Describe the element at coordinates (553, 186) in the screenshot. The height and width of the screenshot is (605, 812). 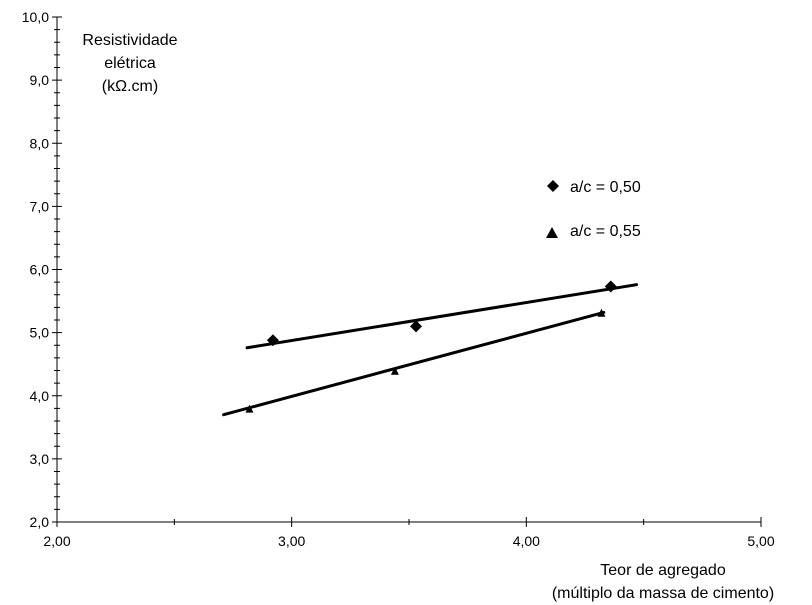
I see `legend-diamond-marker-icon` at that location.